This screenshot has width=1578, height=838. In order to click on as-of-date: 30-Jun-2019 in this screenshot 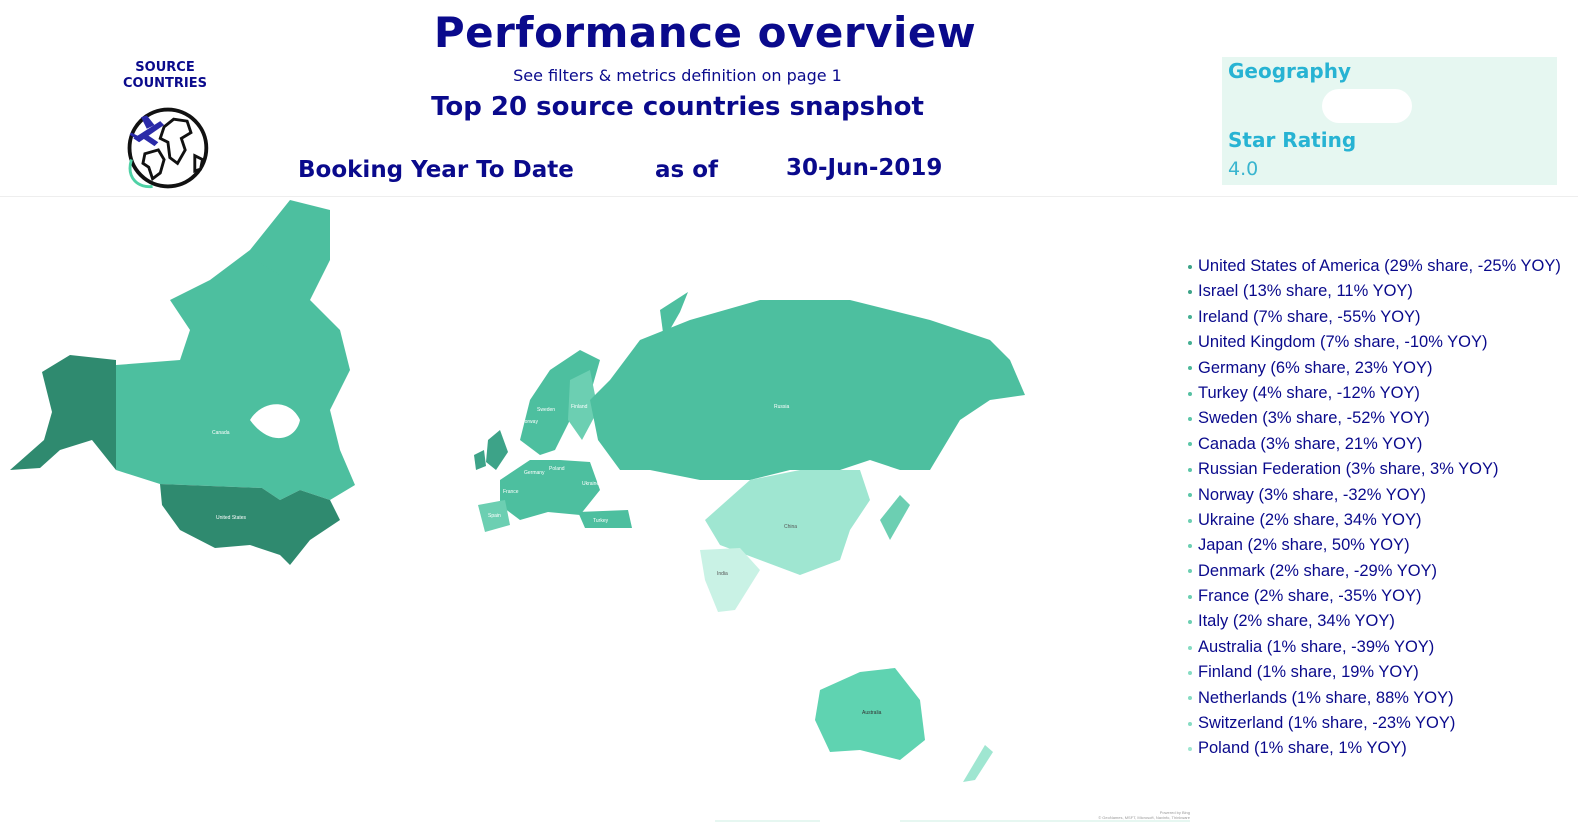, I will do `click(864, 168)`.